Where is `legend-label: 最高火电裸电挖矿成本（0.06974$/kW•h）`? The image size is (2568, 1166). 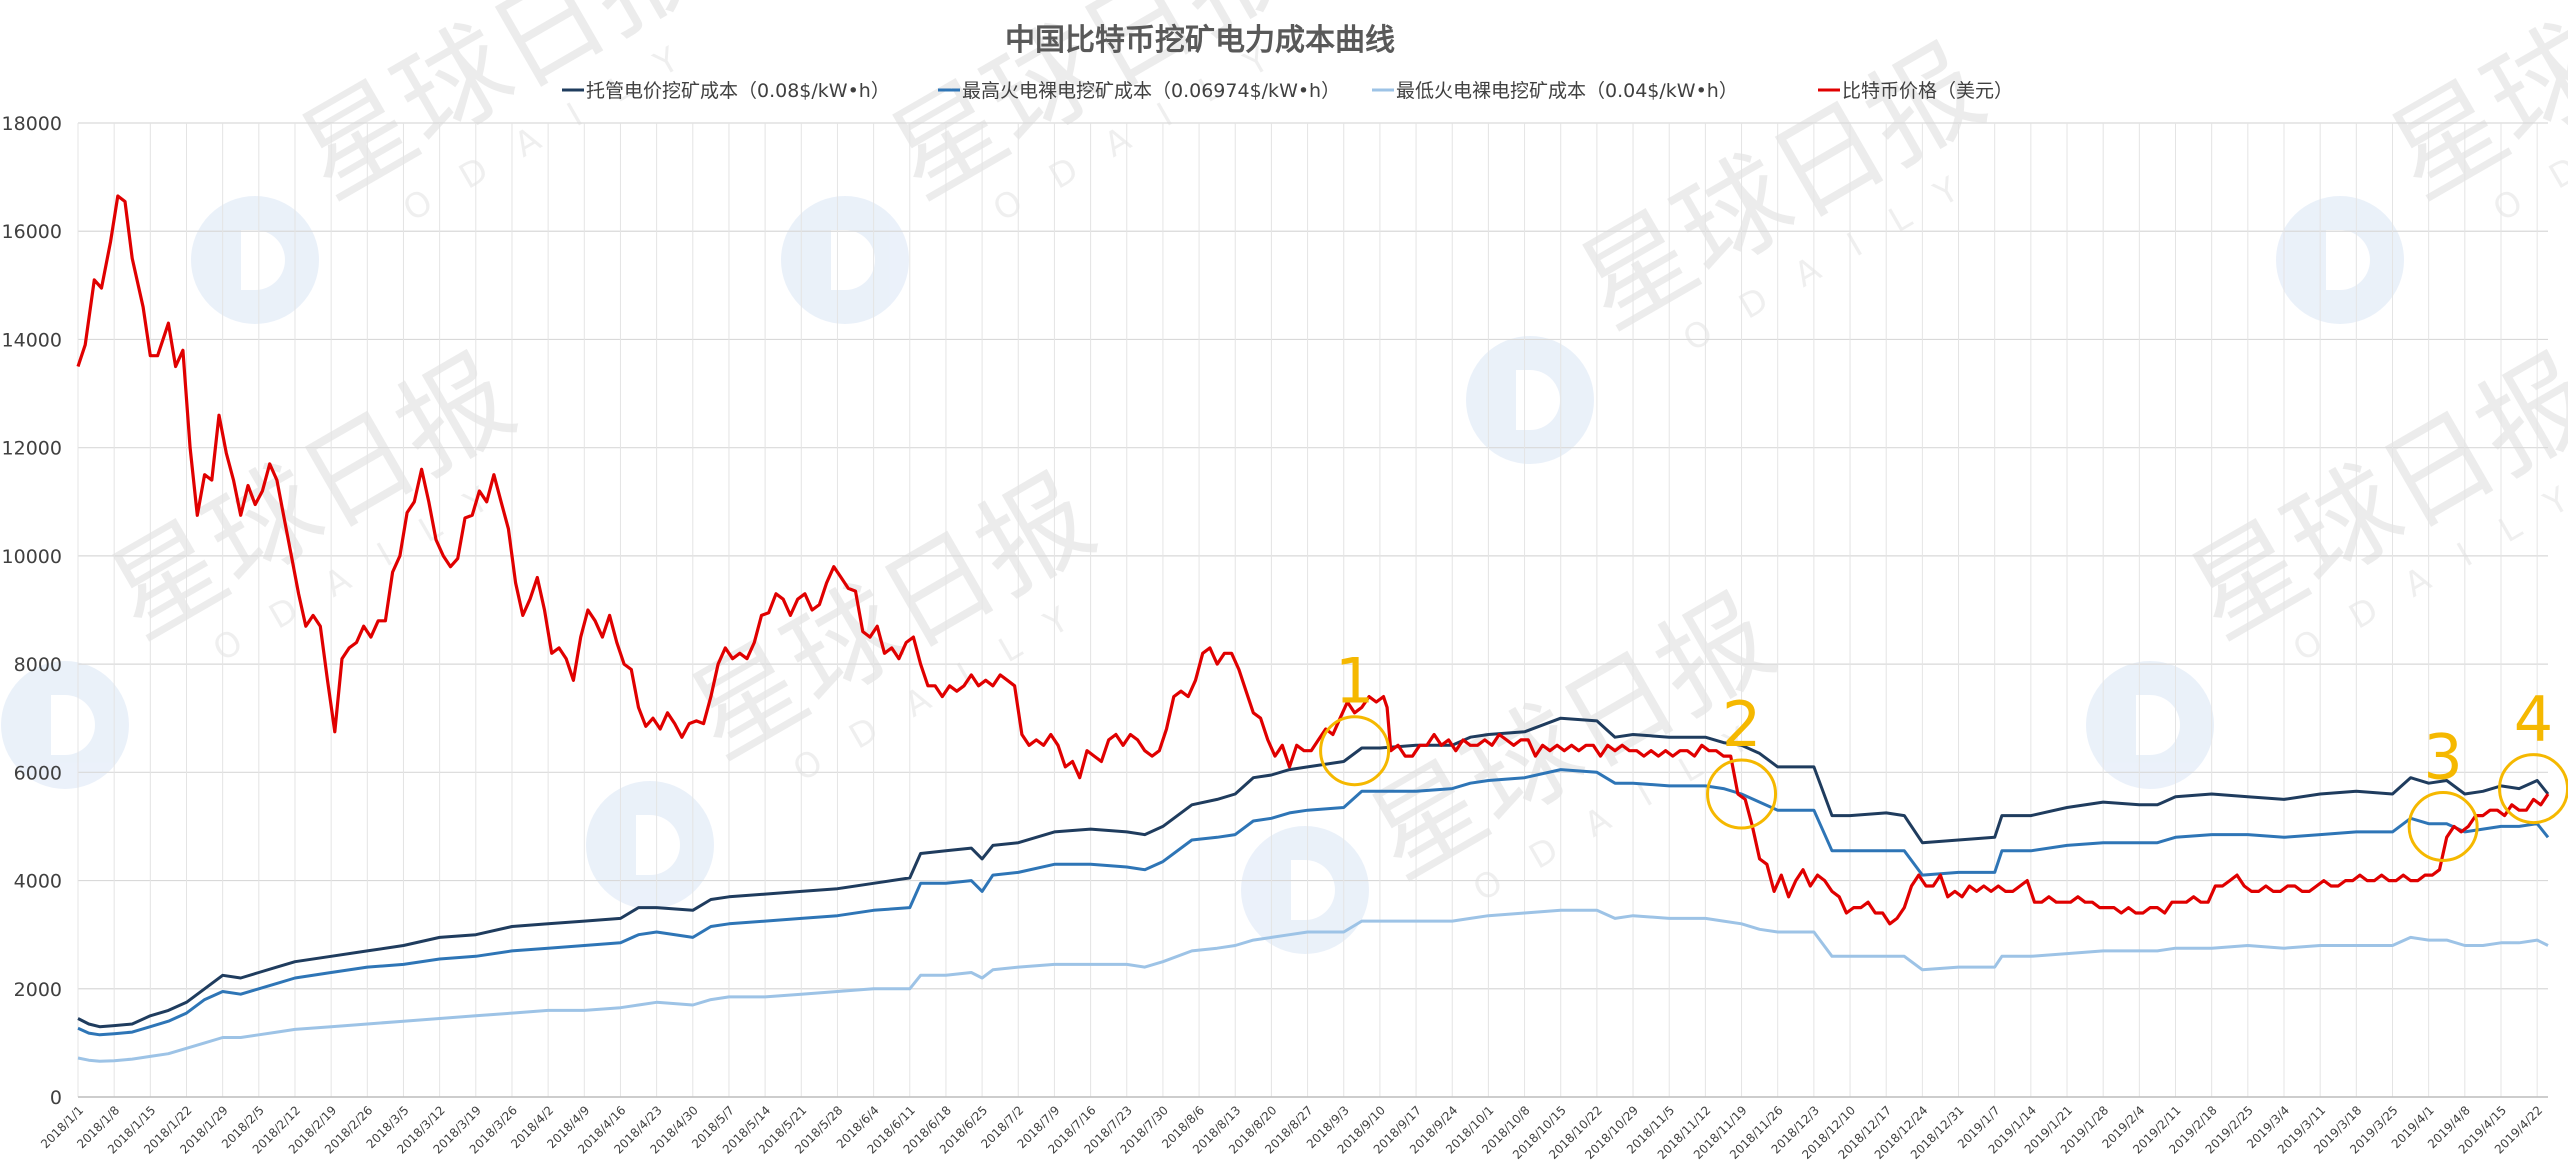
legend-label: 最高火电裸电挖矿成本（0.06974$/kW•h） is located at coordinates (1151, 91).